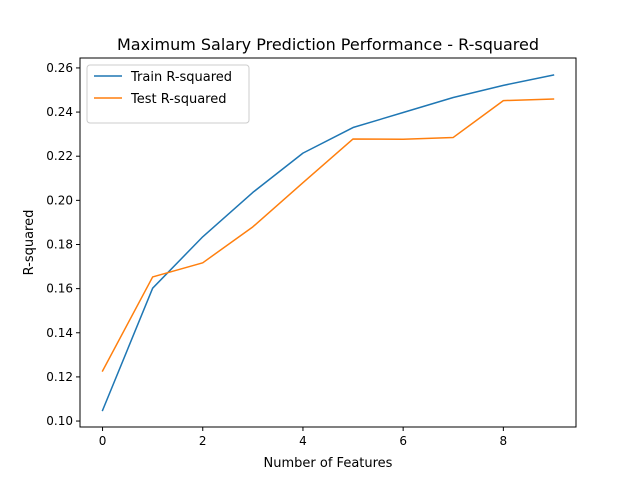 The height and width of the screenshot is (480, 640). I want to click on x-axis: 0 2 4 6 8, so click(303, 437).